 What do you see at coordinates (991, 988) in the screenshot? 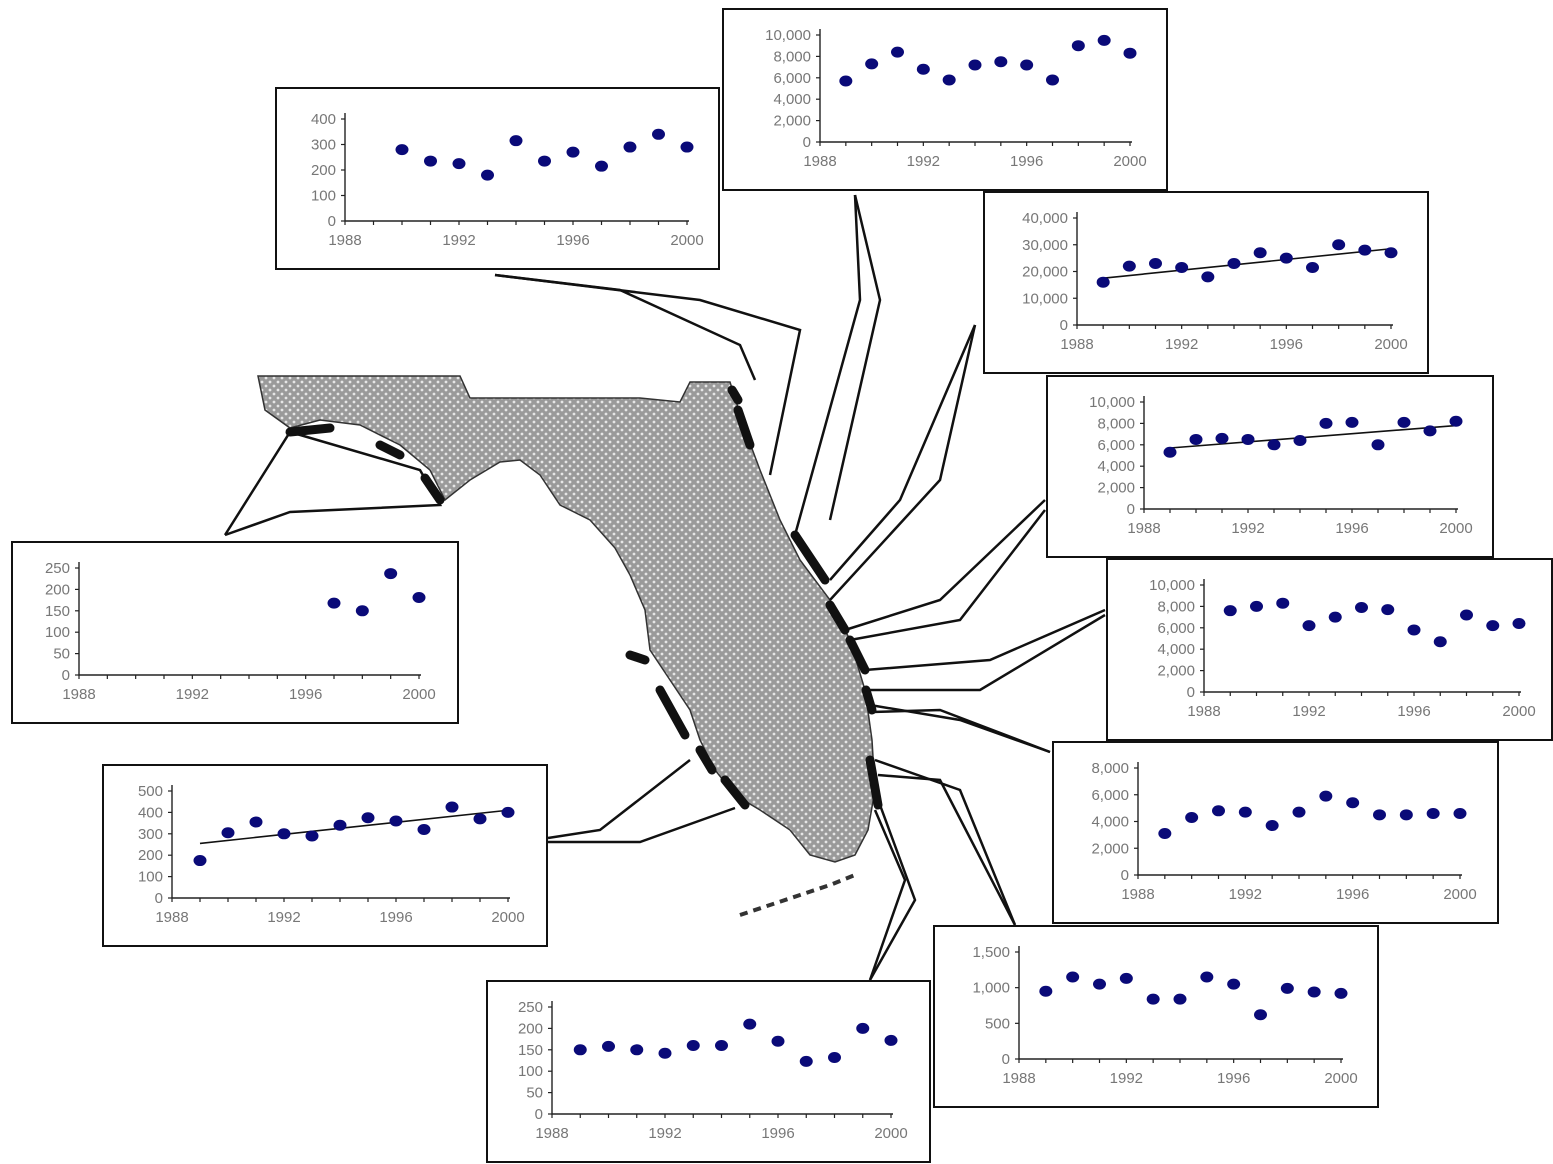
I see `y-tick-label: 1,000` at bounding box center [991, 988].